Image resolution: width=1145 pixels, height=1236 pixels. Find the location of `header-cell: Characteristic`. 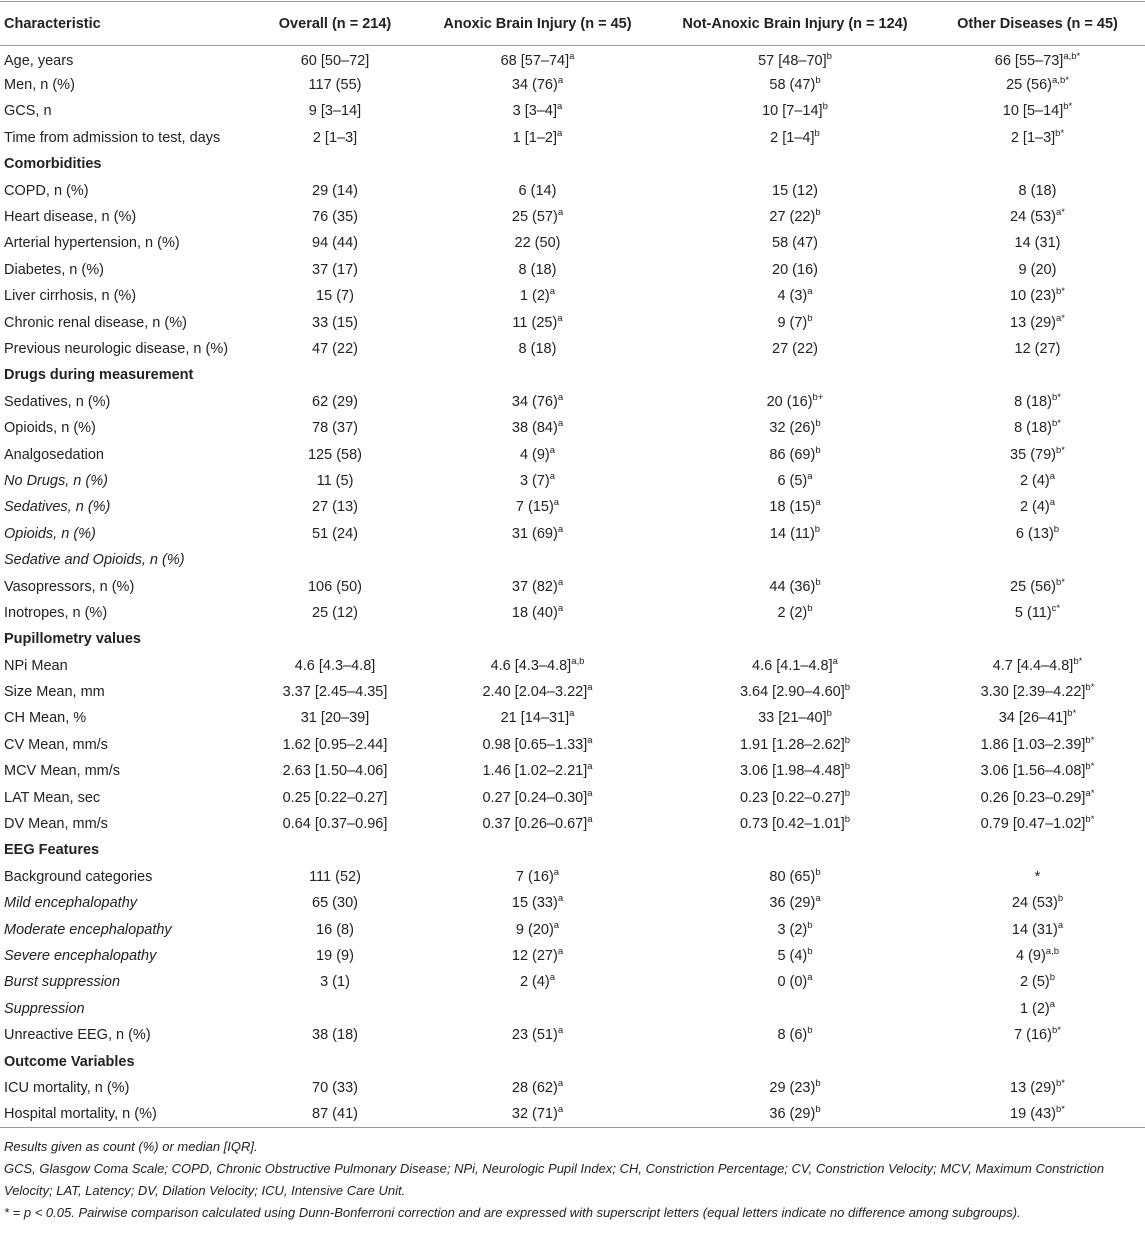

header-cell: Characteristic is located at coordinates (52, 23).